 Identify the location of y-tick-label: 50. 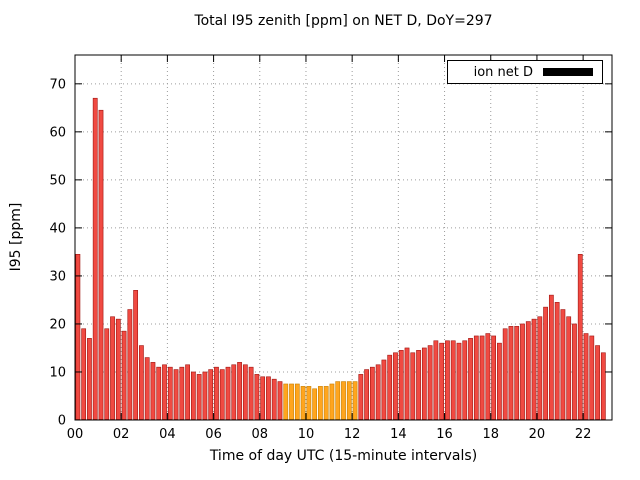
(57, 180).